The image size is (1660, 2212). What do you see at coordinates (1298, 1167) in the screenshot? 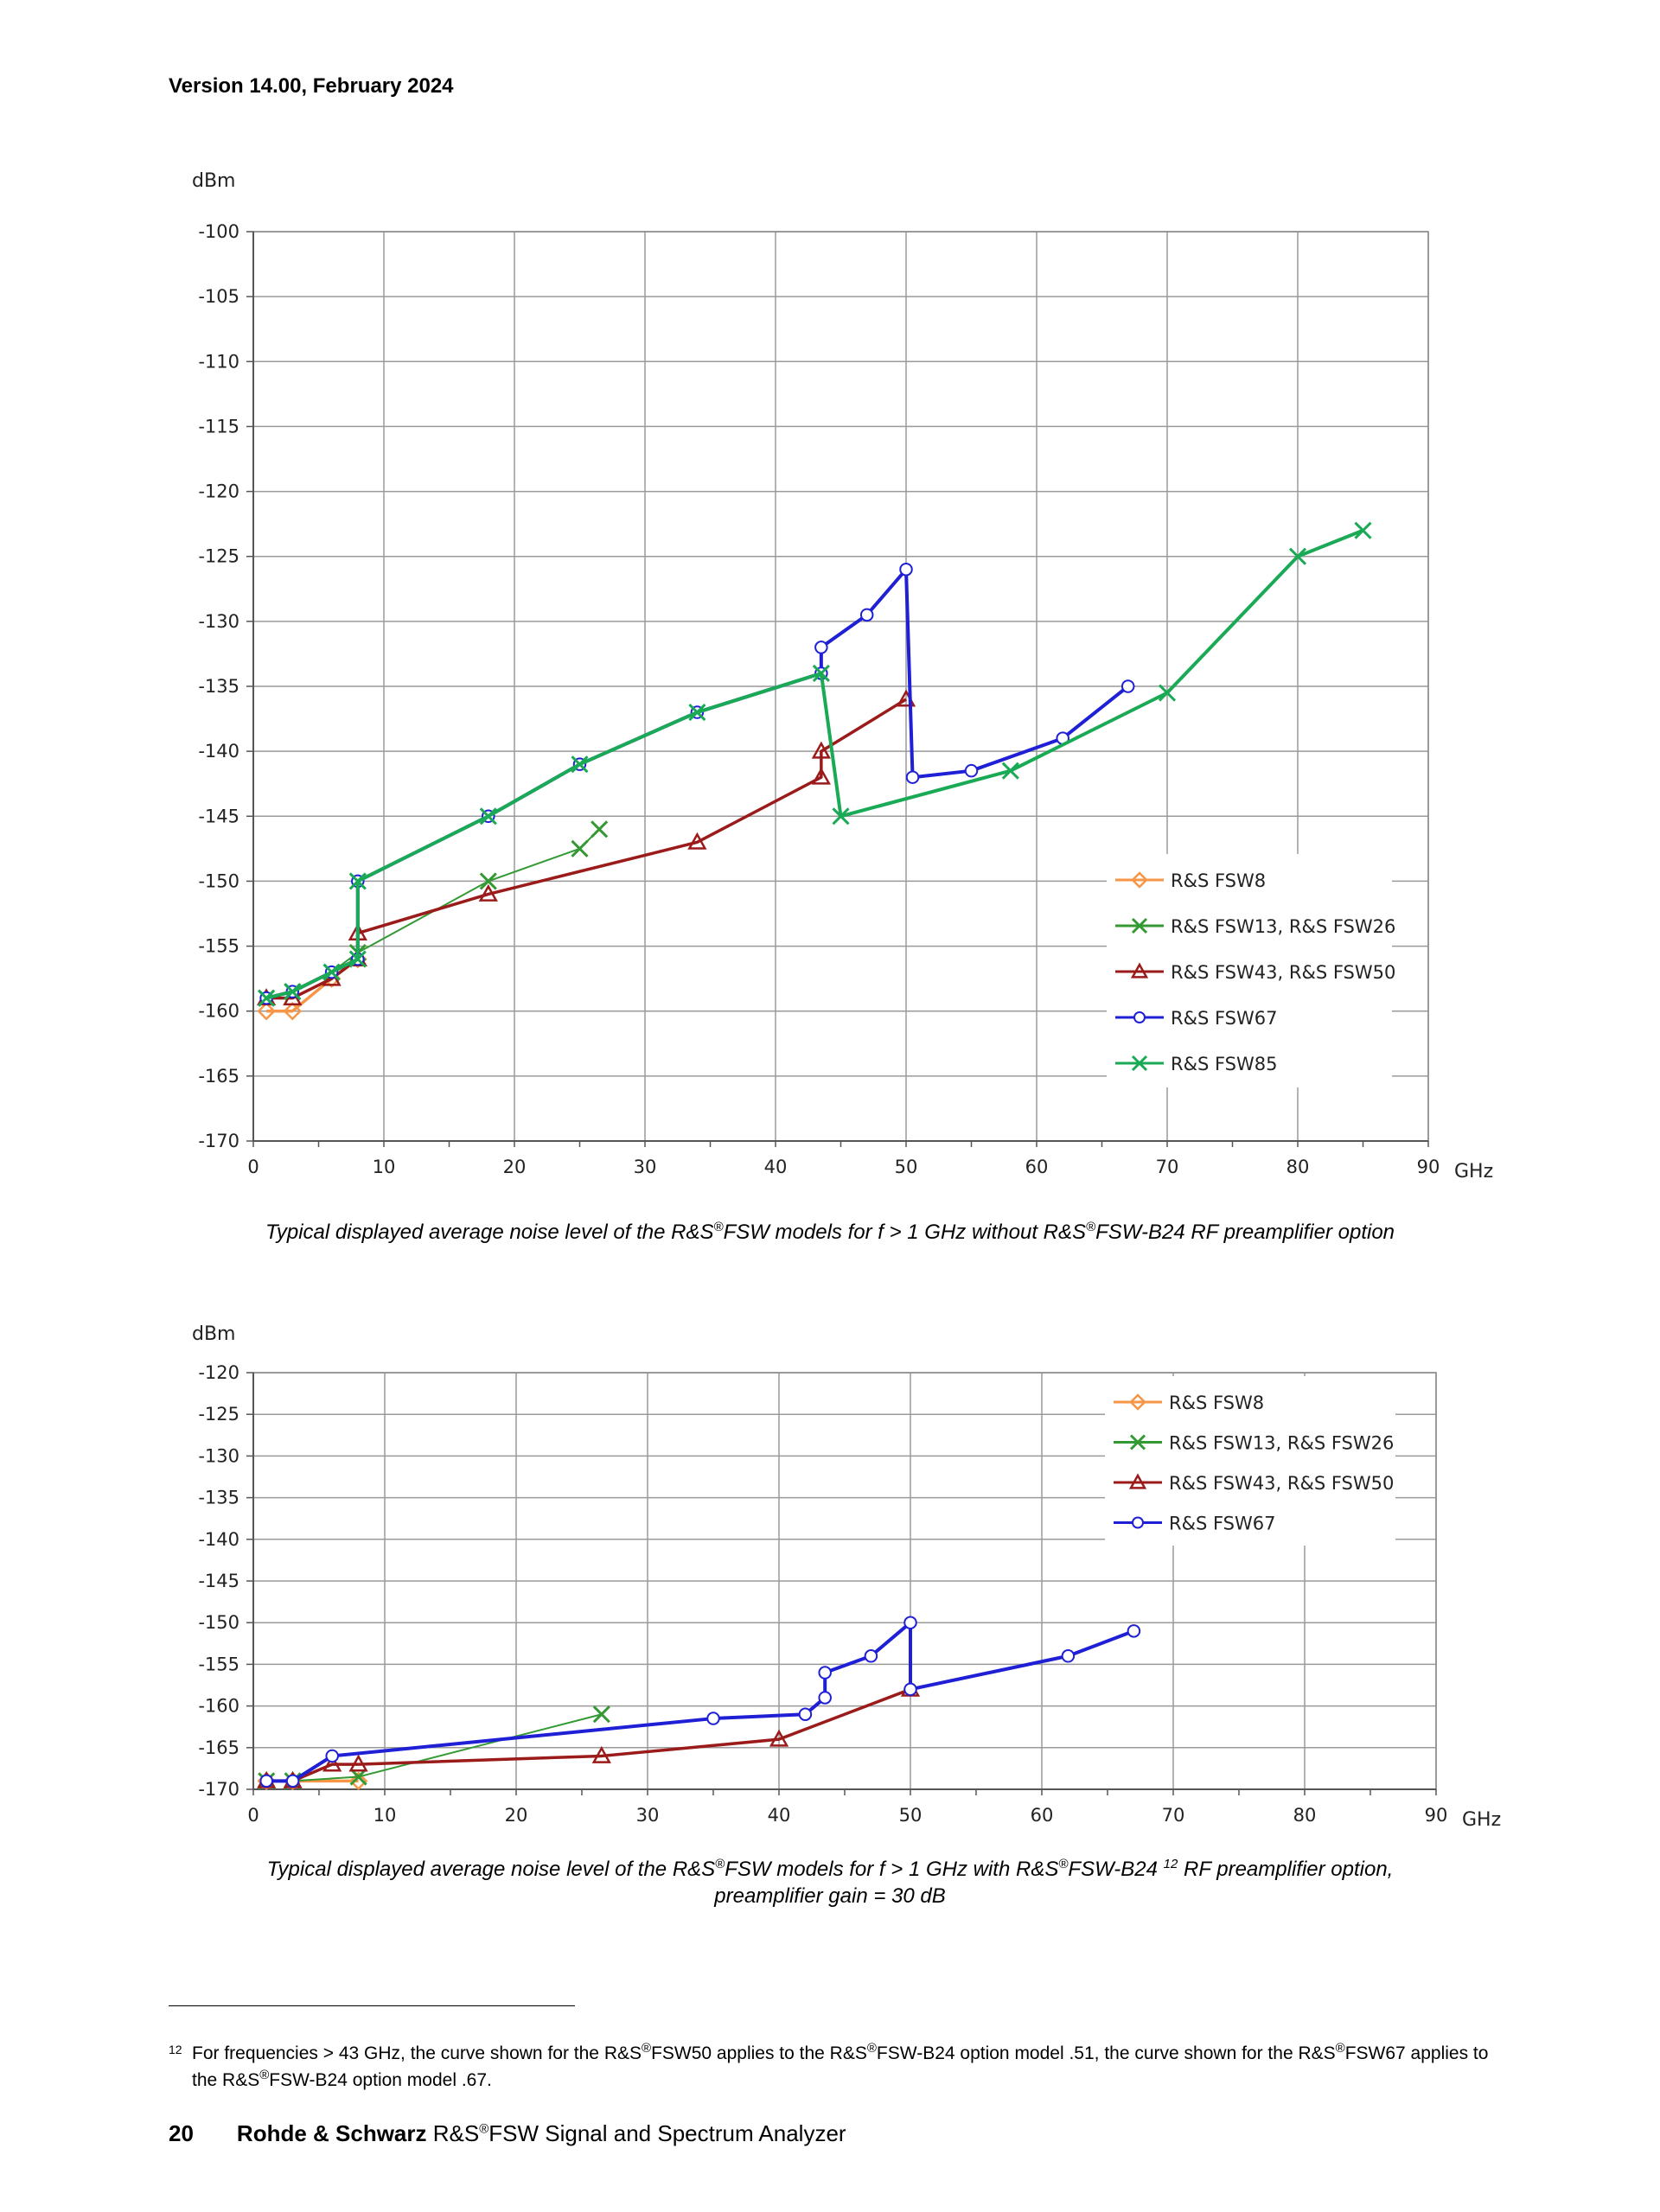
I see `x-tick-label: 80` at bounding box center [1298, 1167].